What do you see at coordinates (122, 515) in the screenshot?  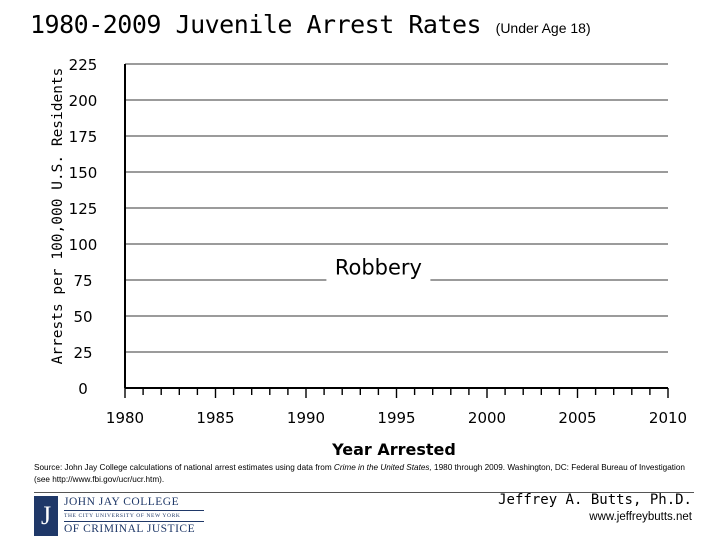 I see `logo-line-2: THE CITY UNIVERSITY OF NEW YORK` at bounding box center [122, 515].